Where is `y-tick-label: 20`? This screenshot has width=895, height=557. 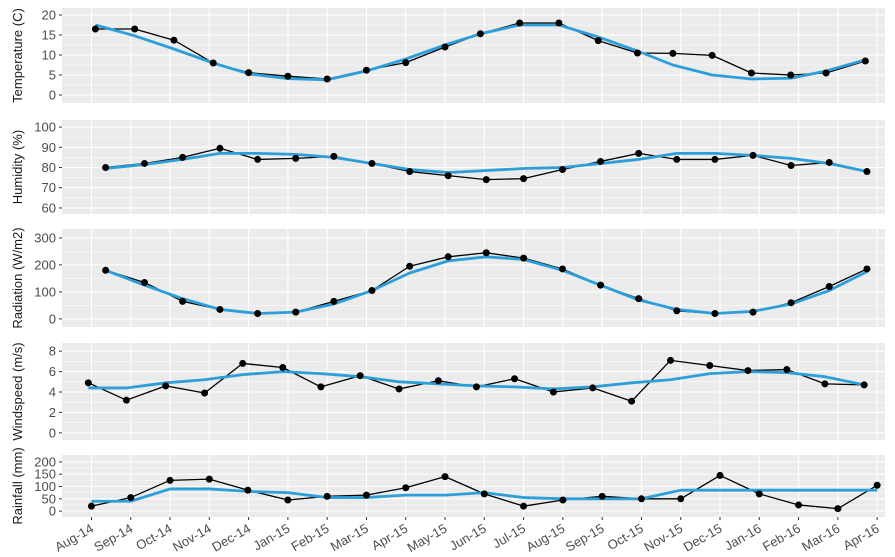
y-tick-label: 20 is located at coordinates (49, 15).